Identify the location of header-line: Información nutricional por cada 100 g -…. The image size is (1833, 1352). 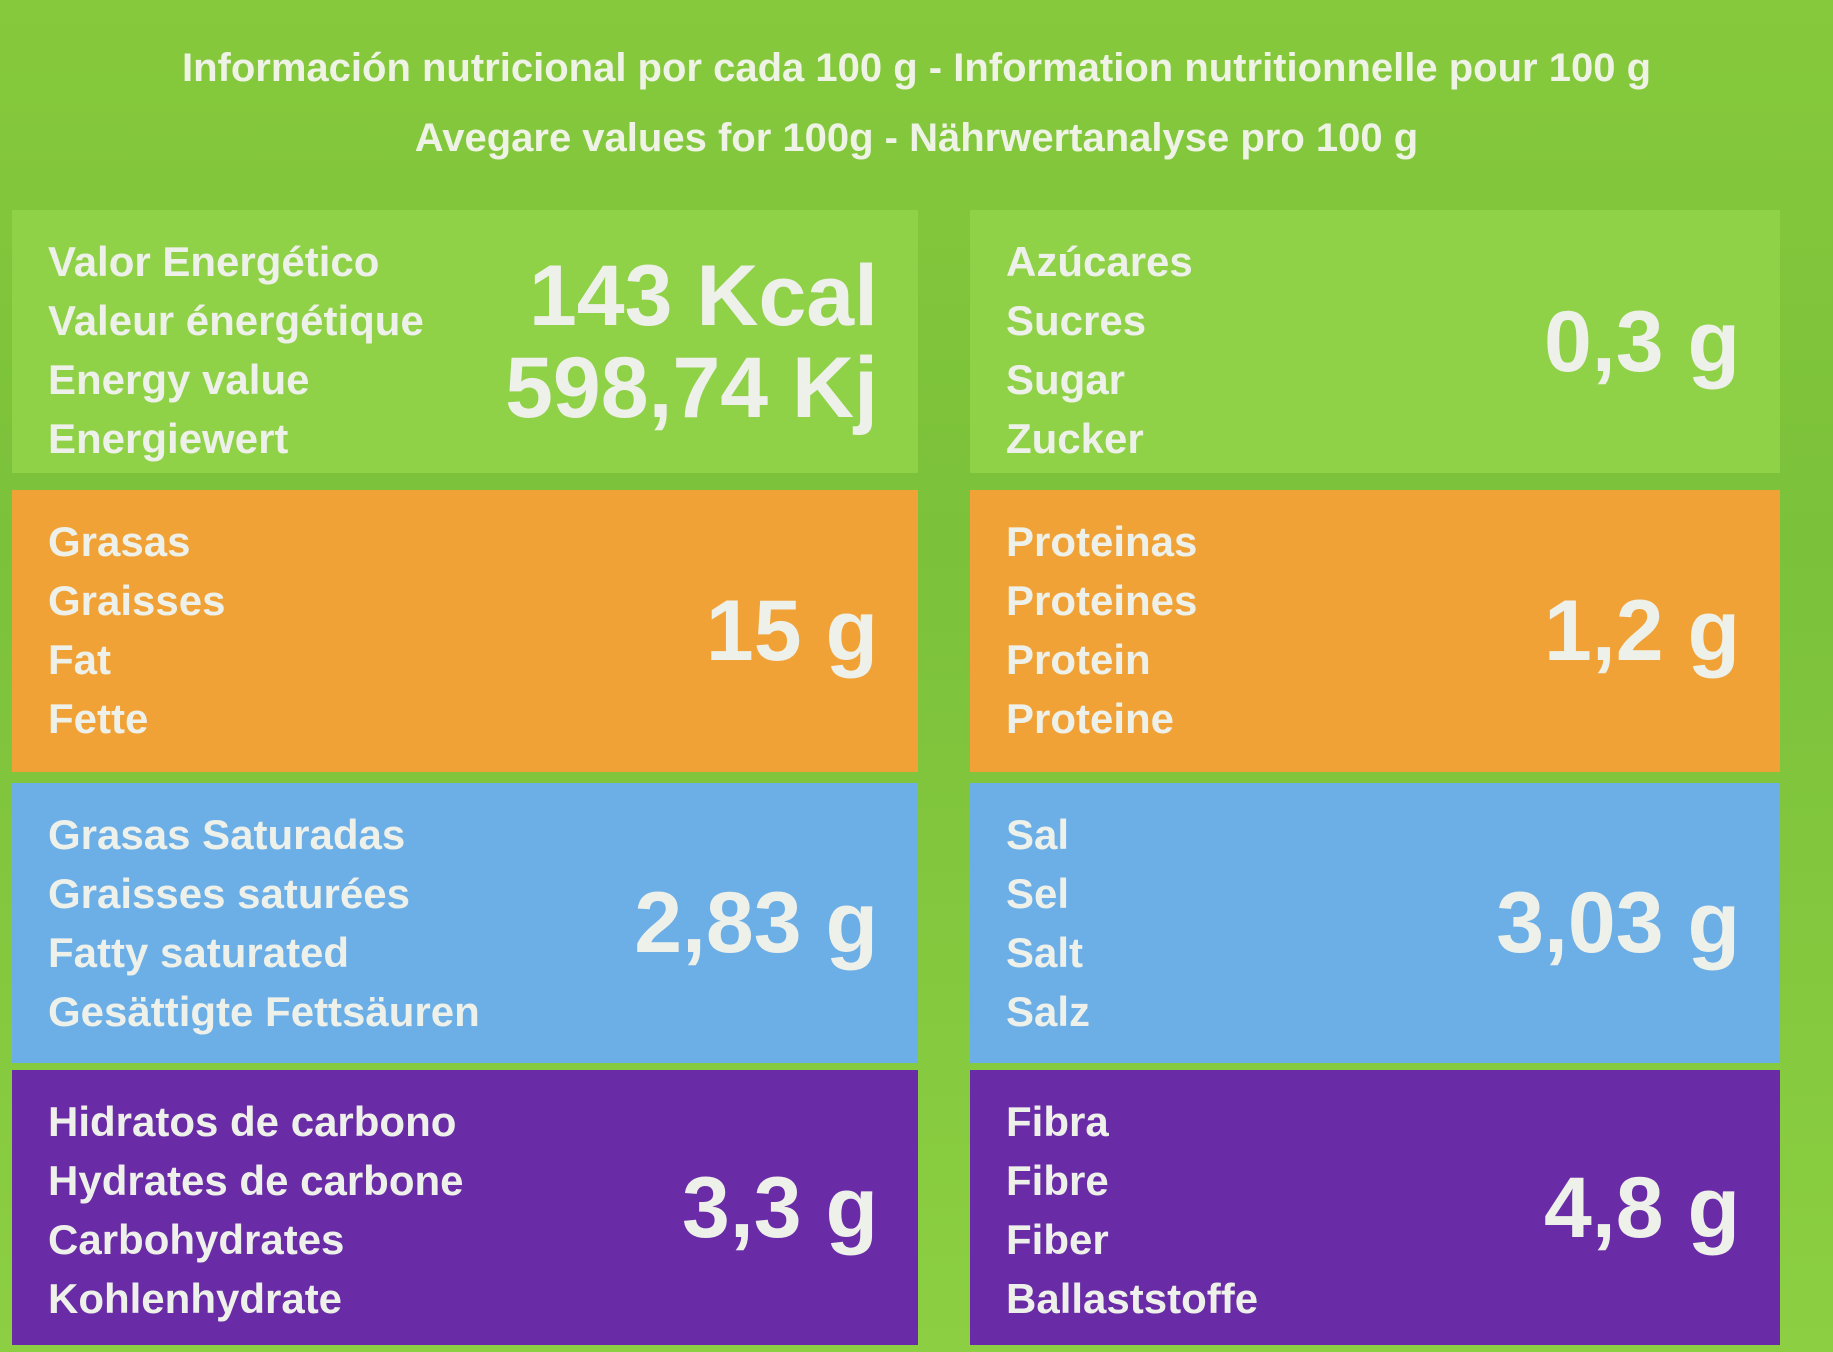
(916, 68).